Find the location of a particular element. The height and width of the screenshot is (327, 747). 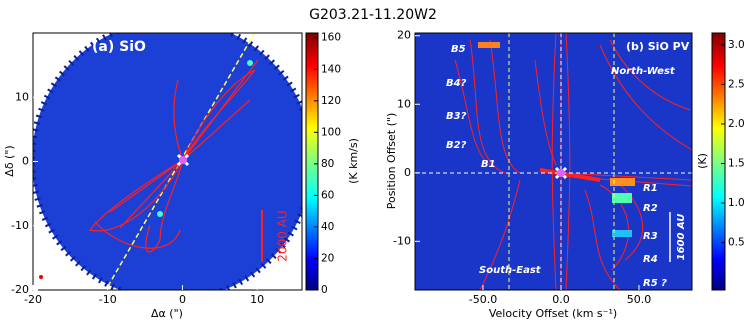

annotation: R5 ? is located at coordinates (655, 283).